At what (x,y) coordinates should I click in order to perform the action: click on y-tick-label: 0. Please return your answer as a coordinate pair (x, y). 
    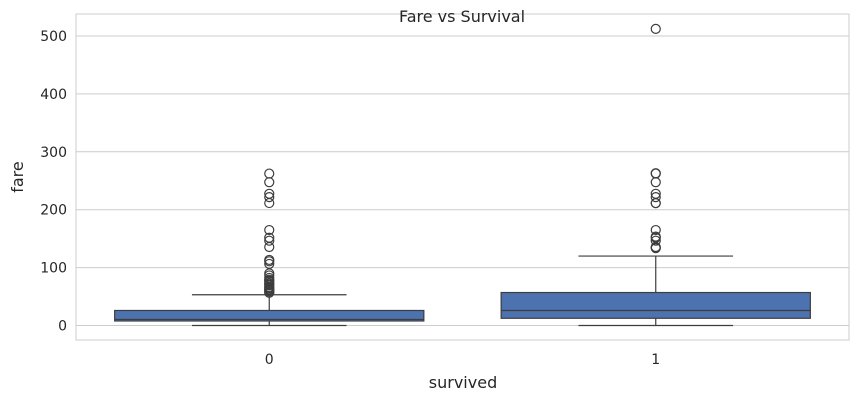
    Looking at the image, I should click on (62, 327).